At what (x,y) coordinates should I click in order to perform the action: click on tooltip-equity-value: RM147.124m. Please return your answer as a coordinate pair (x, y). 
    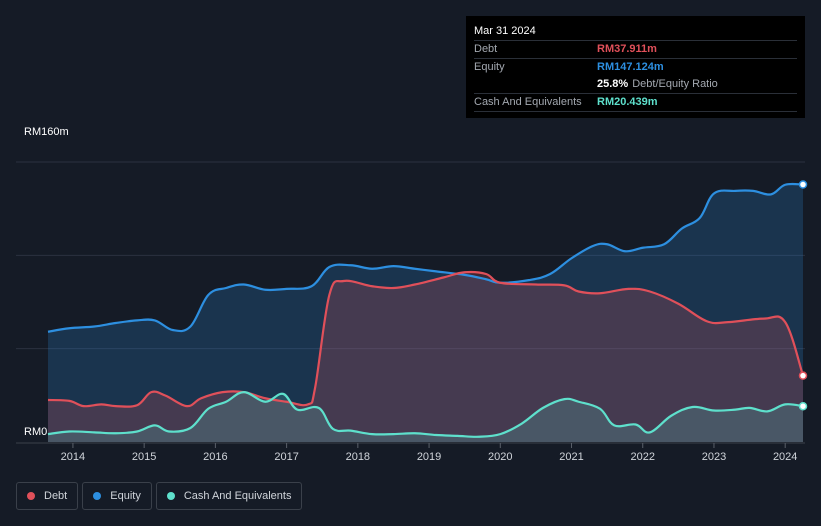
    Looking at the image, I should click on (630, 67).